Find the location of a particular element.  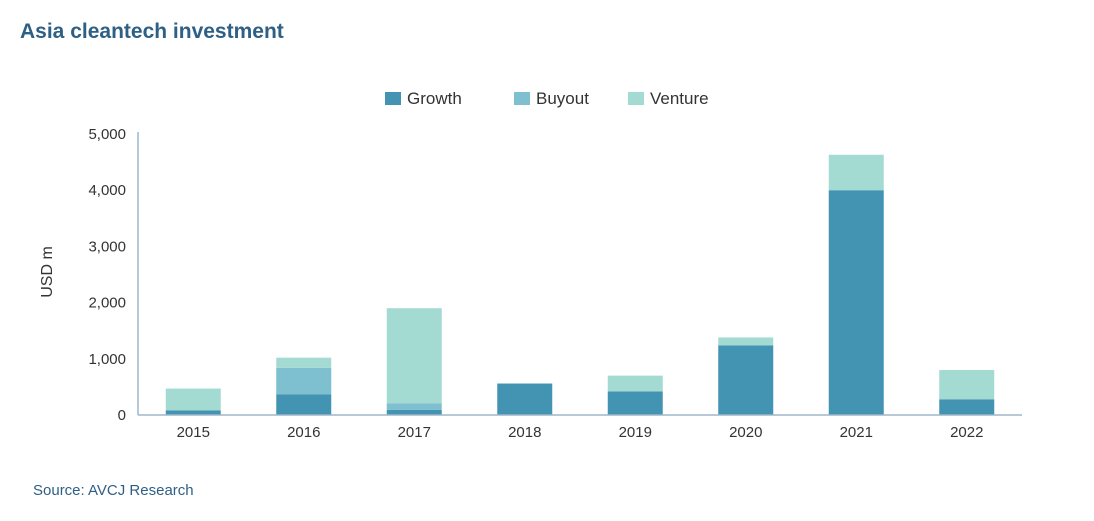

bar-growth-2017 is located at coordinates (414, 412).